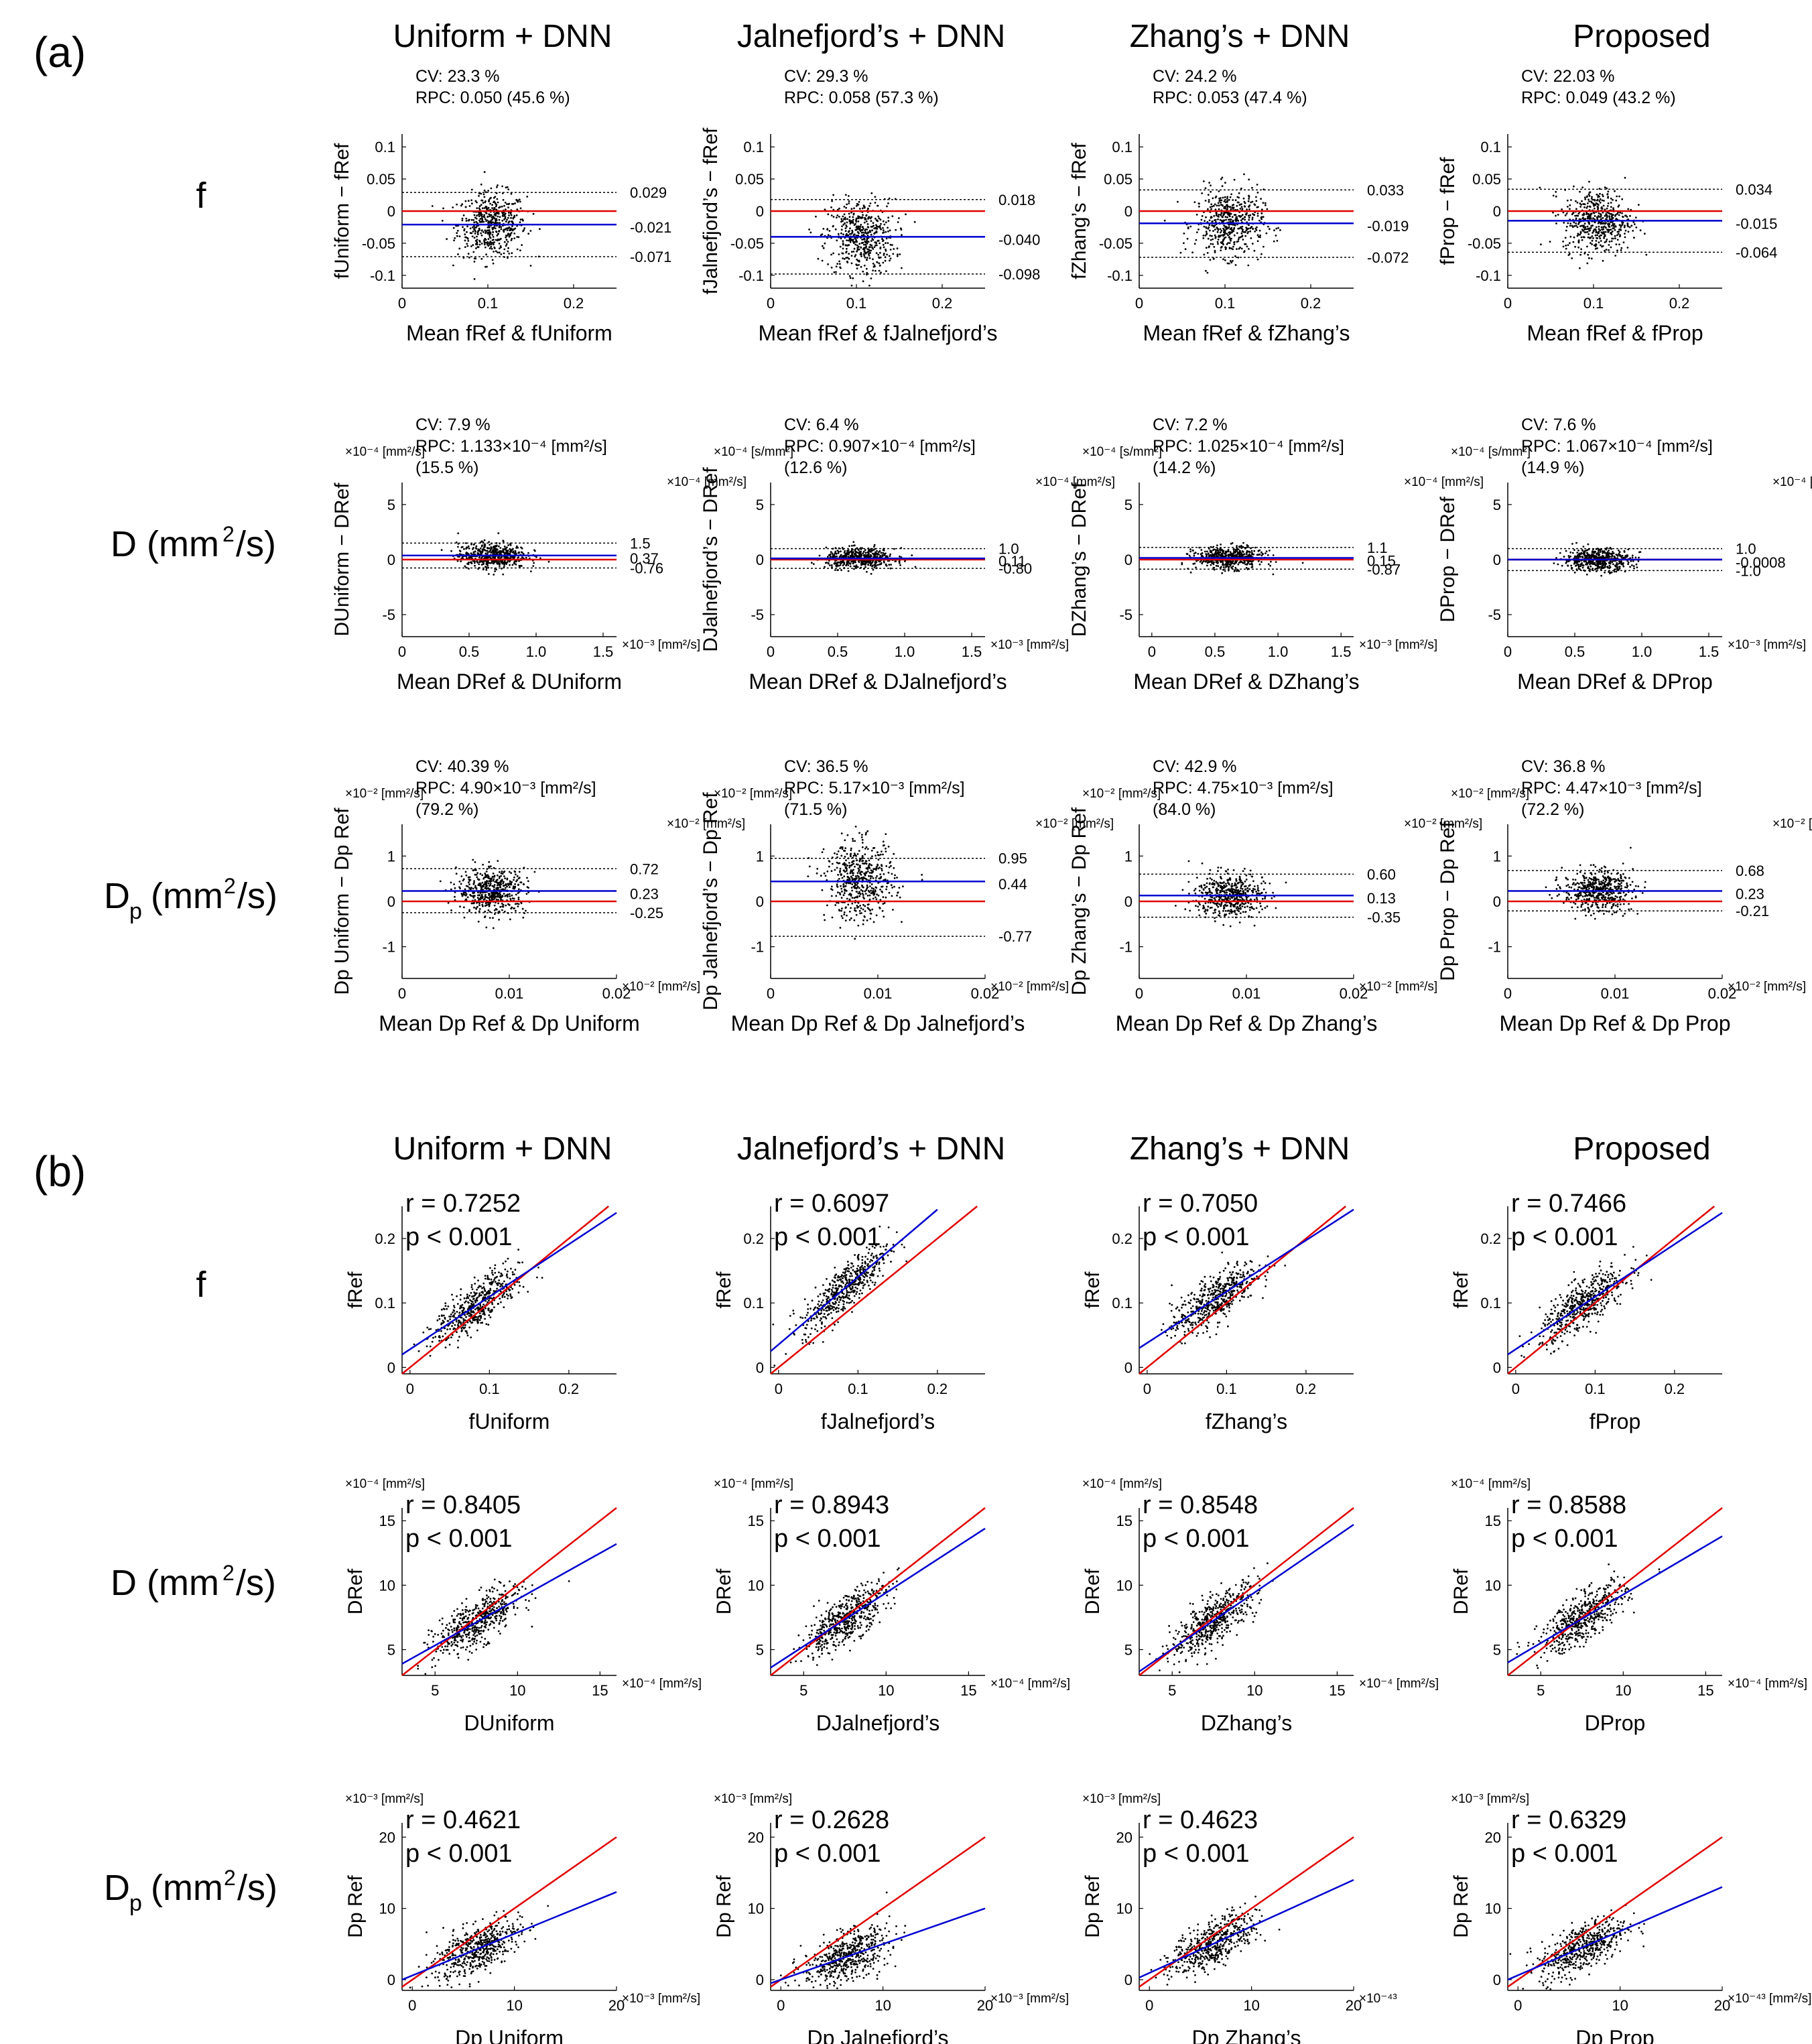 The height and width of the screenshot is (2044, 1812). Describe the element at coordinates (1642, 1149) in the screenshot. I see `column-title: Proposed` at that location.